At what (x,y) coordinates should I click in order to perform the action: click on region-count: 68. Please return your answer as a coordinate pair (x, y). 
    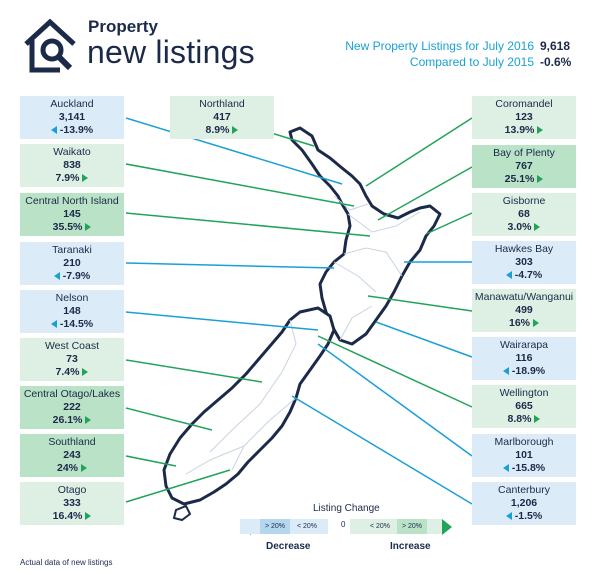
    Looking at the image, I should click on (524, 214).